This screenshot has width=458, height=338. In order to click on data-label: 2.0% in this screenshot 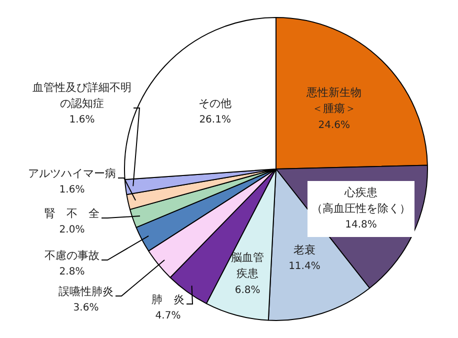, I will do `click(72, 230)`.